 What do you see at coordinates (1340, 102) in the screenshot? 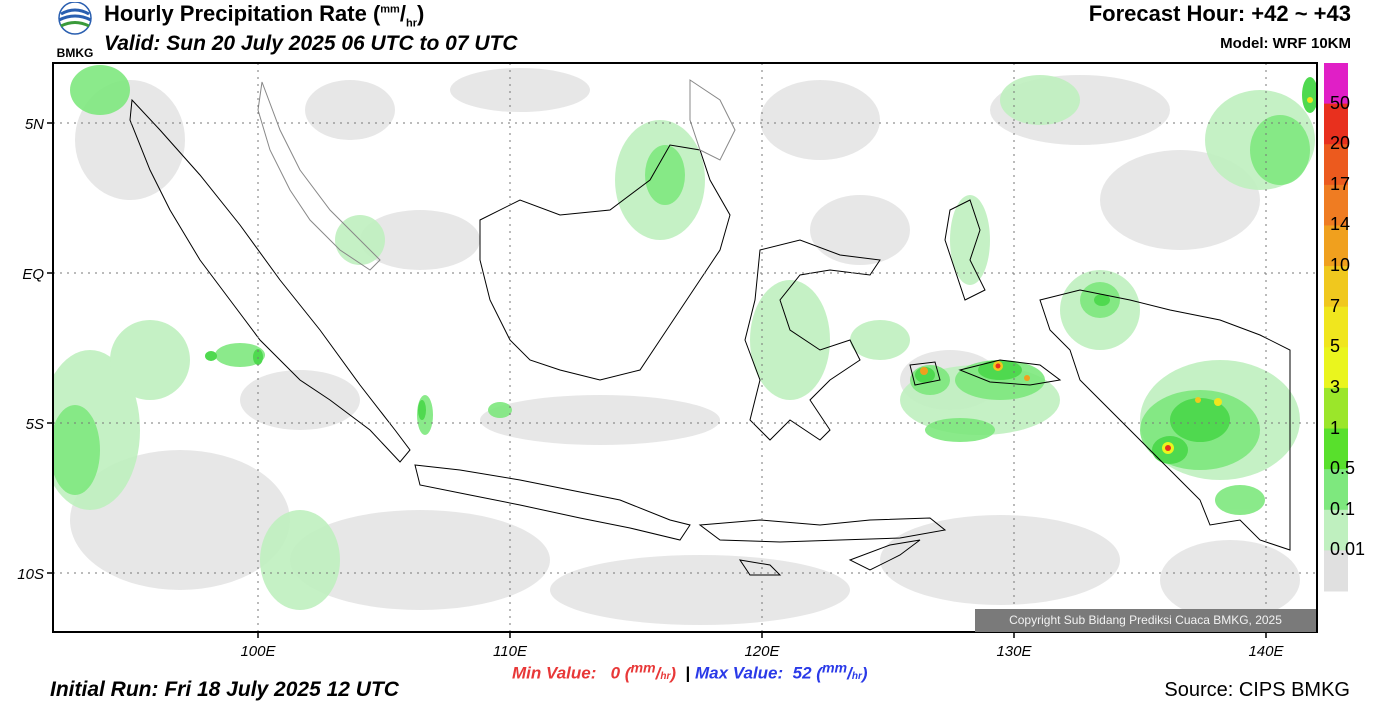
I see `legend-label: 50` at bounding box center [1340, 102].